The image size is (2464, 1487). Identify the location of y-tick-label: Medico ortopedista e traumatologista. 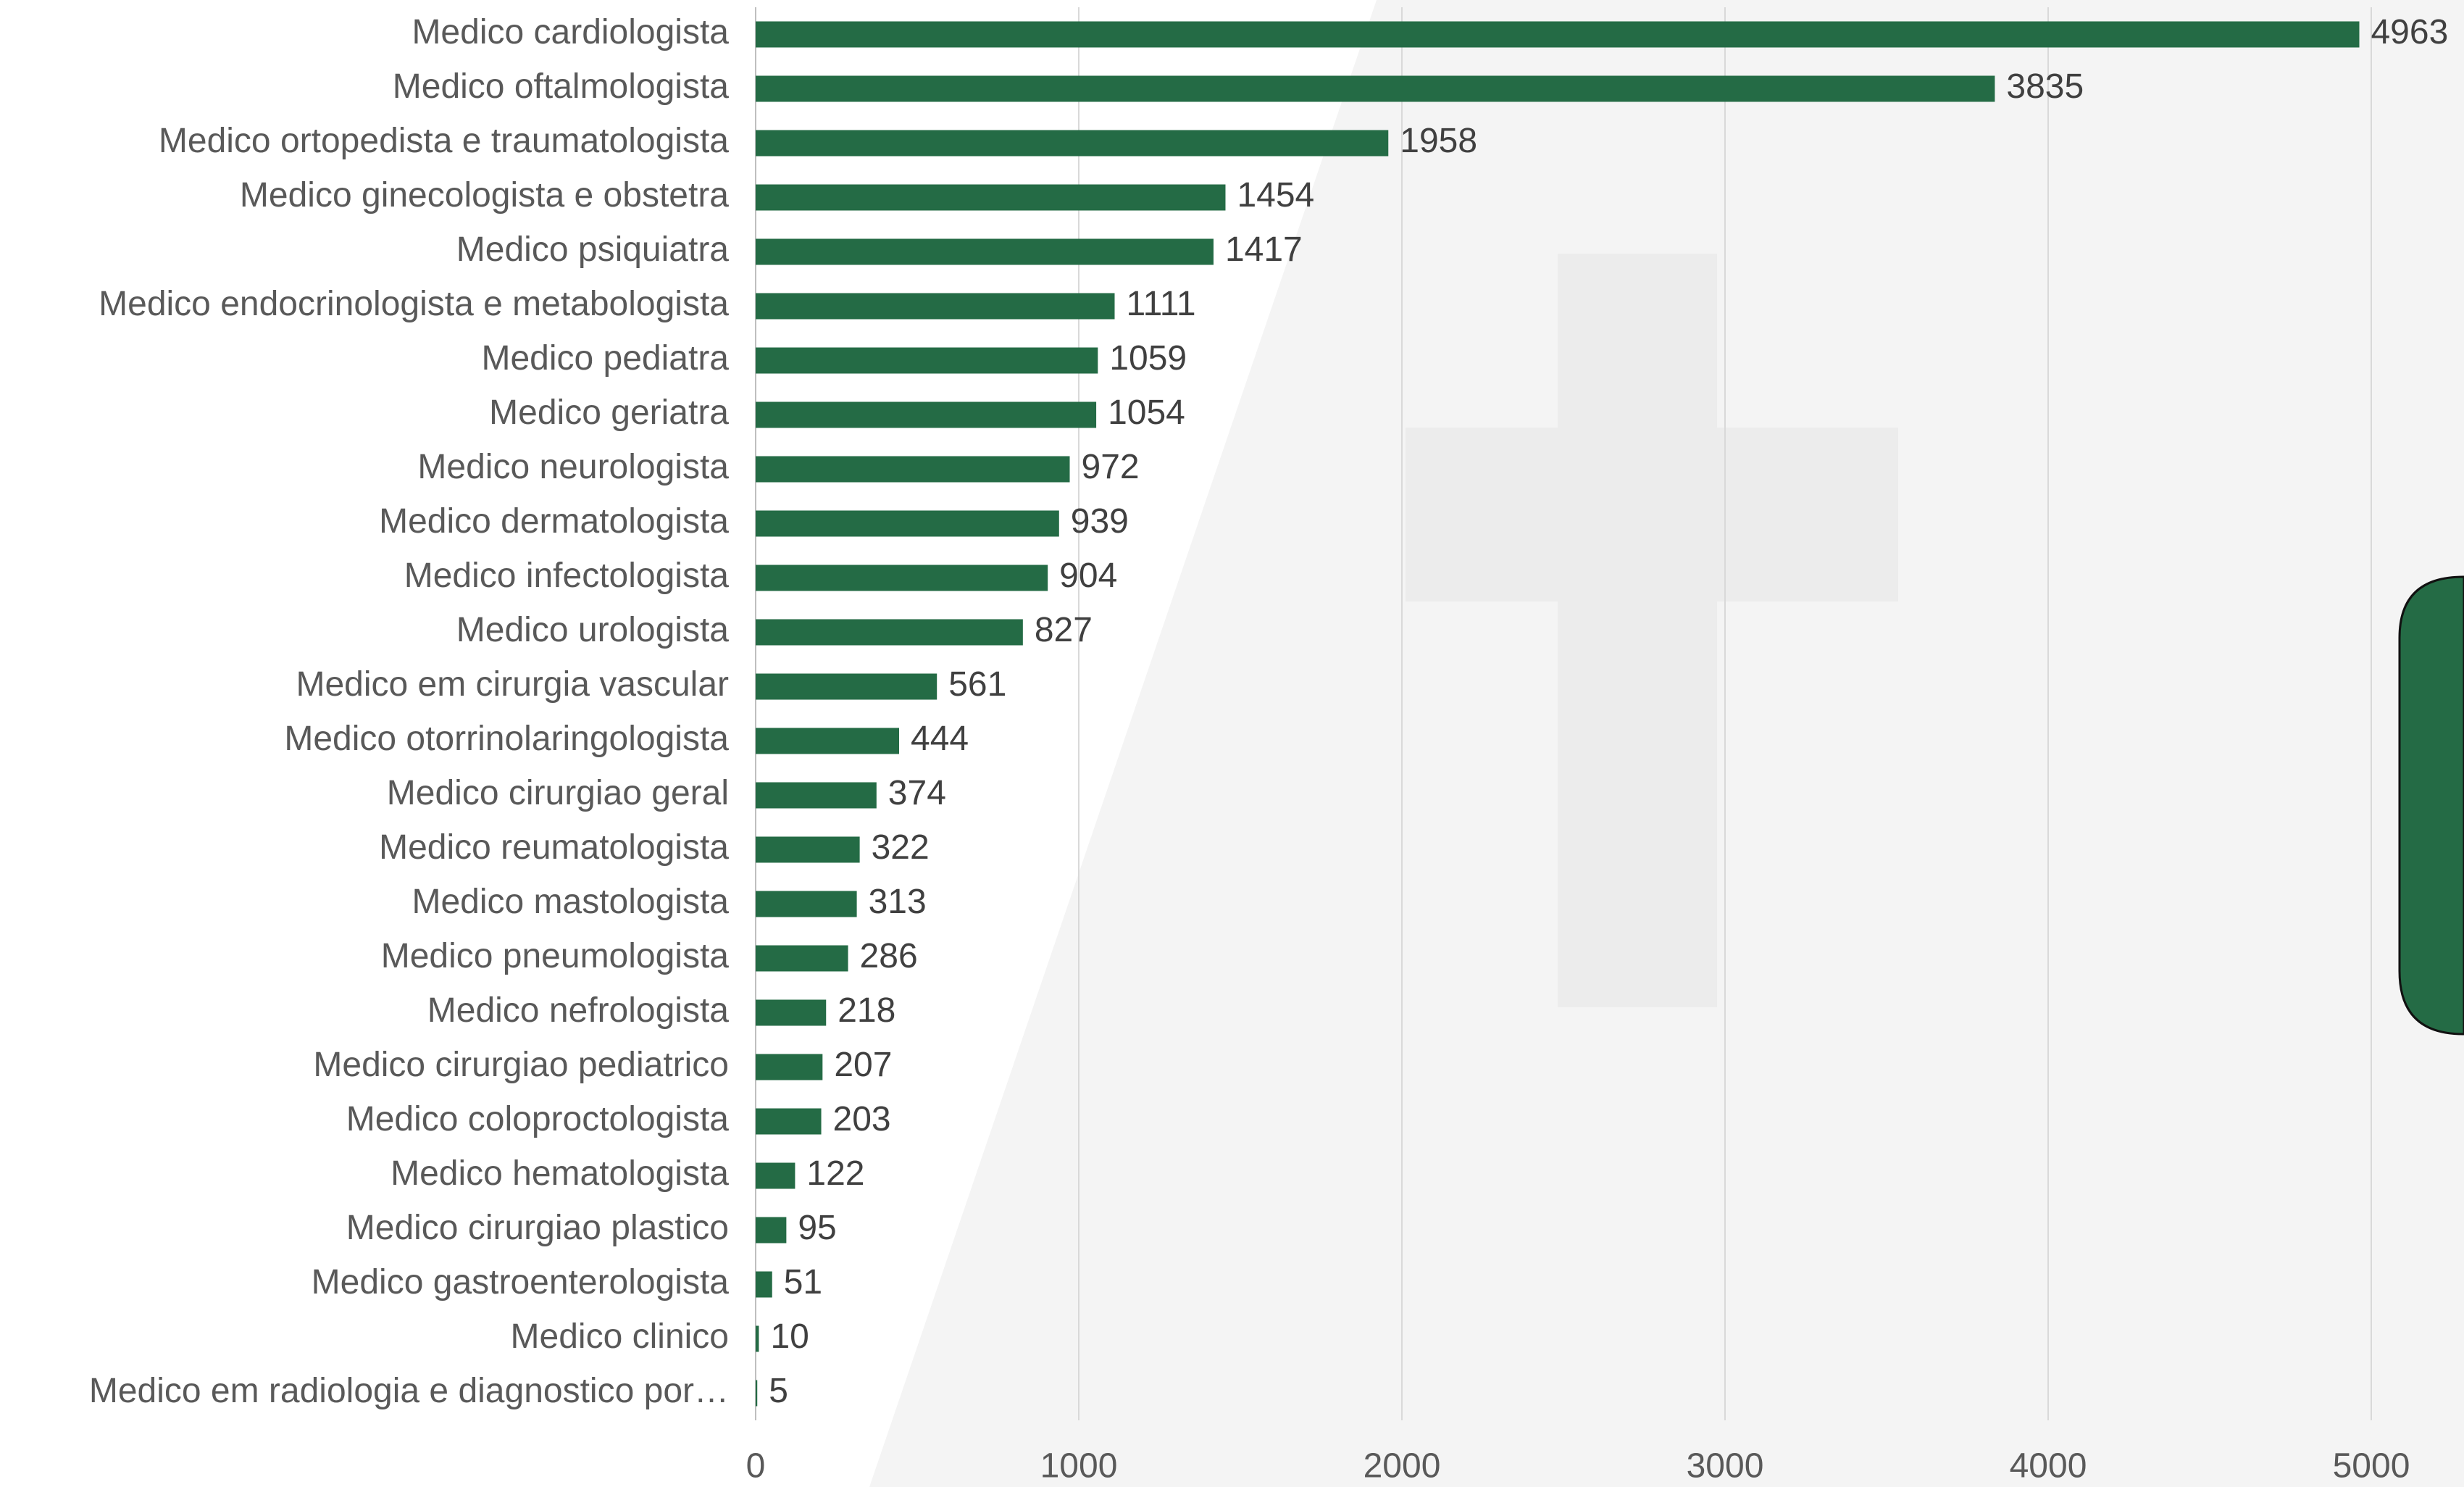
(444, 141).